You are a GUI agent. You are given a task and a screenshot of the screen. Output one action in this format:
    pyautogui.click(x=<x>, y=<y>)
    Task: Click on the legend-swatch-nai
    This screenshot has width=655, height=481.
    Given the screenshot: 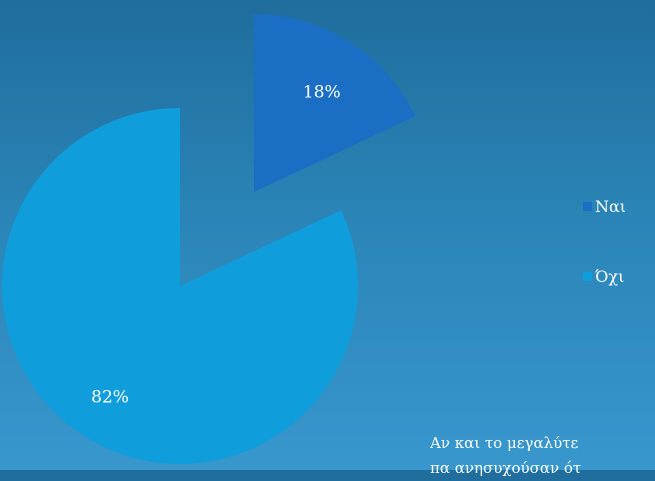 What is the action you would take?
    pyautogui.click(x=587, y=206)
    